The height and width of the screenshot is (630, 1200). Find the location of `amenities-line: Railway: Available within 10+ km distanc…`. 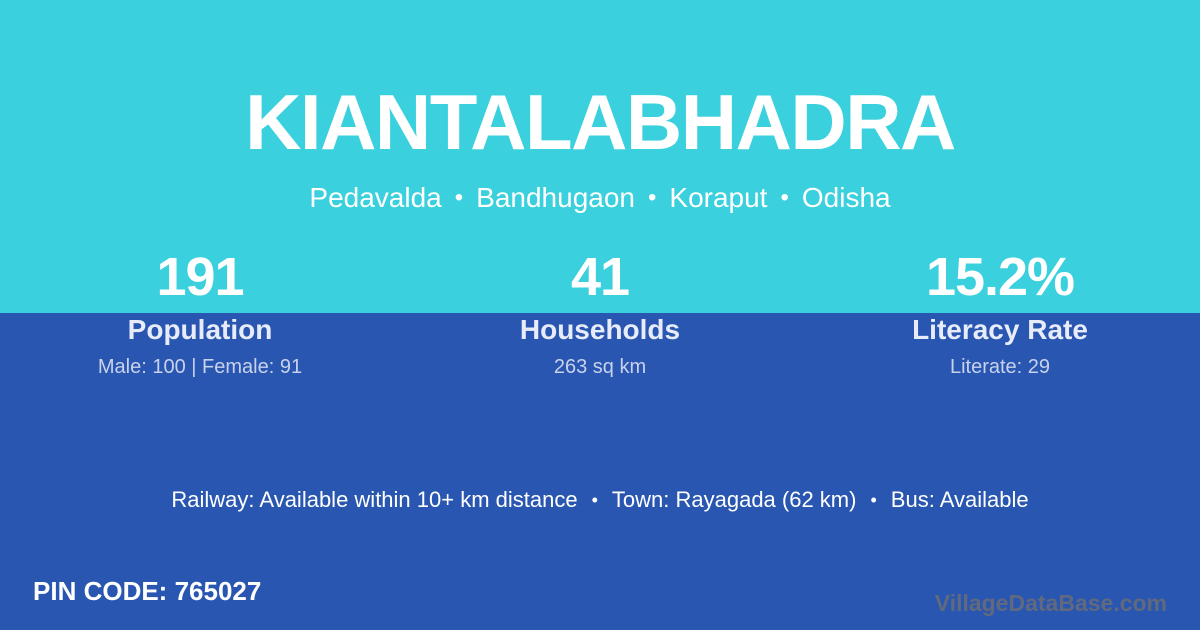

amenities-line: Railway: Available within 10+ km distanc… is located at coordinates (600, 500).